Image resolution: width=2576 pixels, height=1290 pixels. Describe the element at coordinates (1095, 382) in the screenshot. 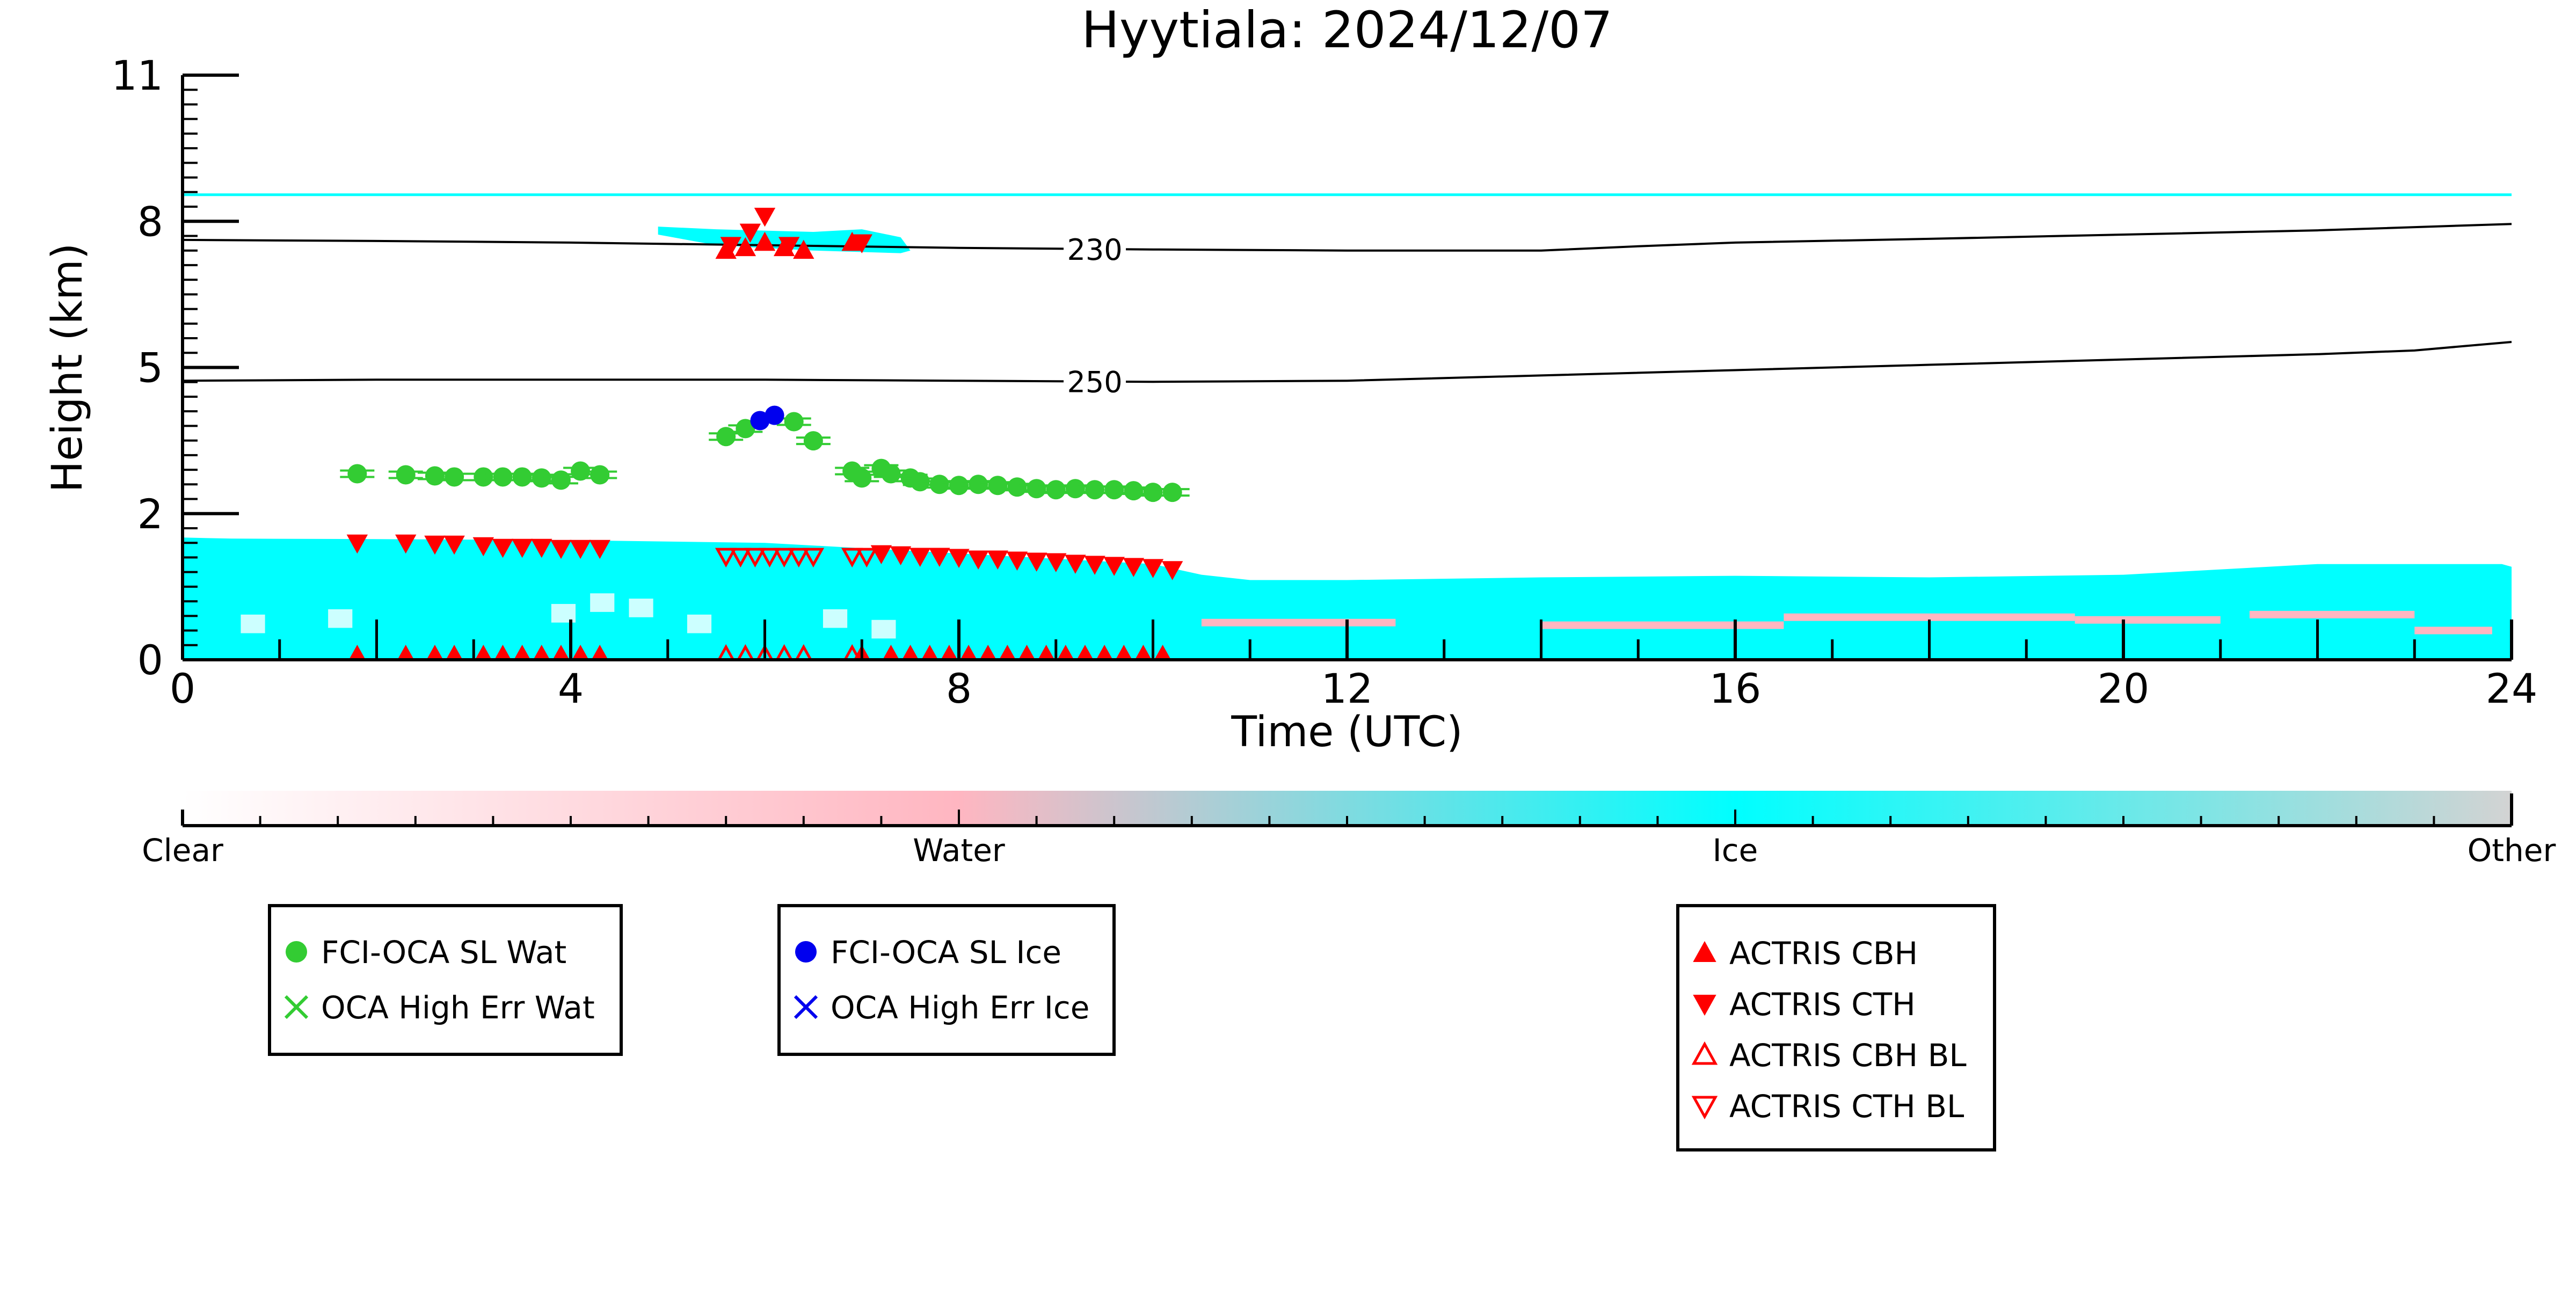

I see `contour-label-250: 250` at that location.